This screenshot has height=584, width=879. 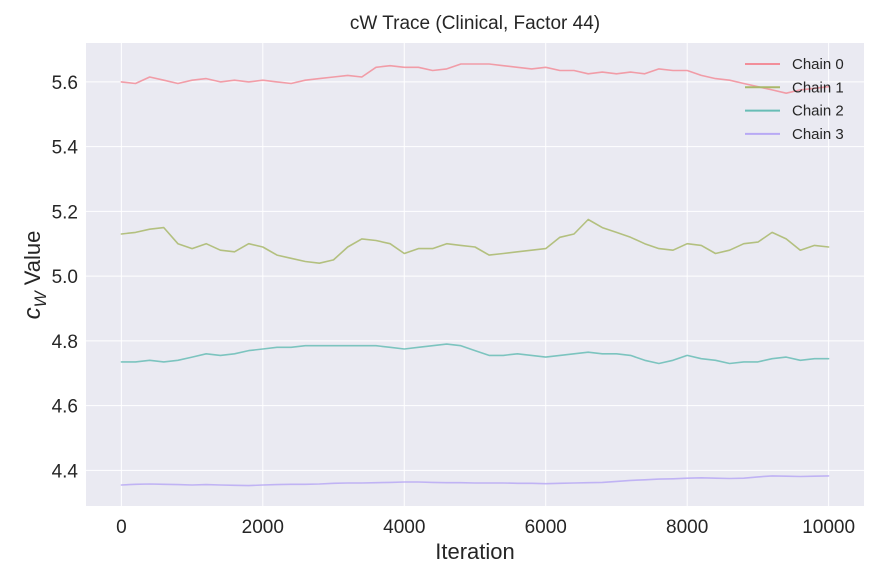 I want to click on y-tick-label: 5.0, so click(x=65, y=277).